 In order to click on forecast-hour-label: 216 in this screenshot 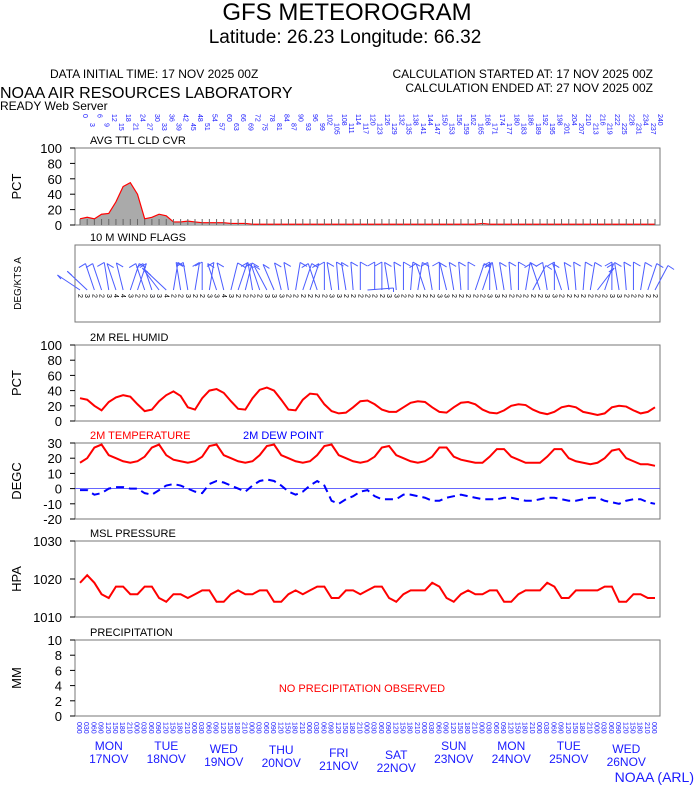, I will do `click(602, 120)`.